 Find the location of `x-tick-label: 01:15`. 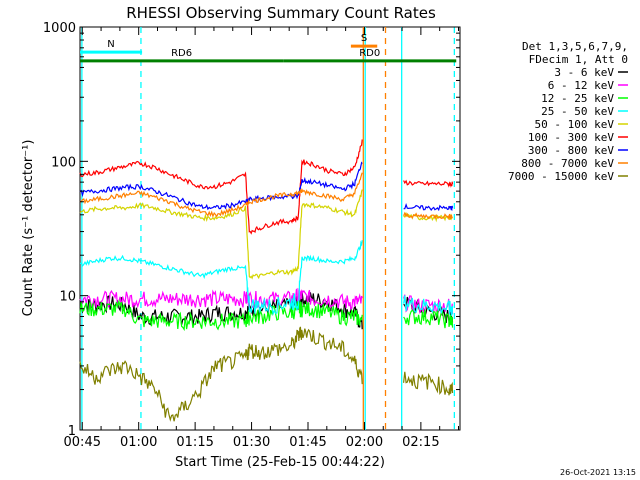

x-tick-label: 01:15 is located at coordinates (194, 442).